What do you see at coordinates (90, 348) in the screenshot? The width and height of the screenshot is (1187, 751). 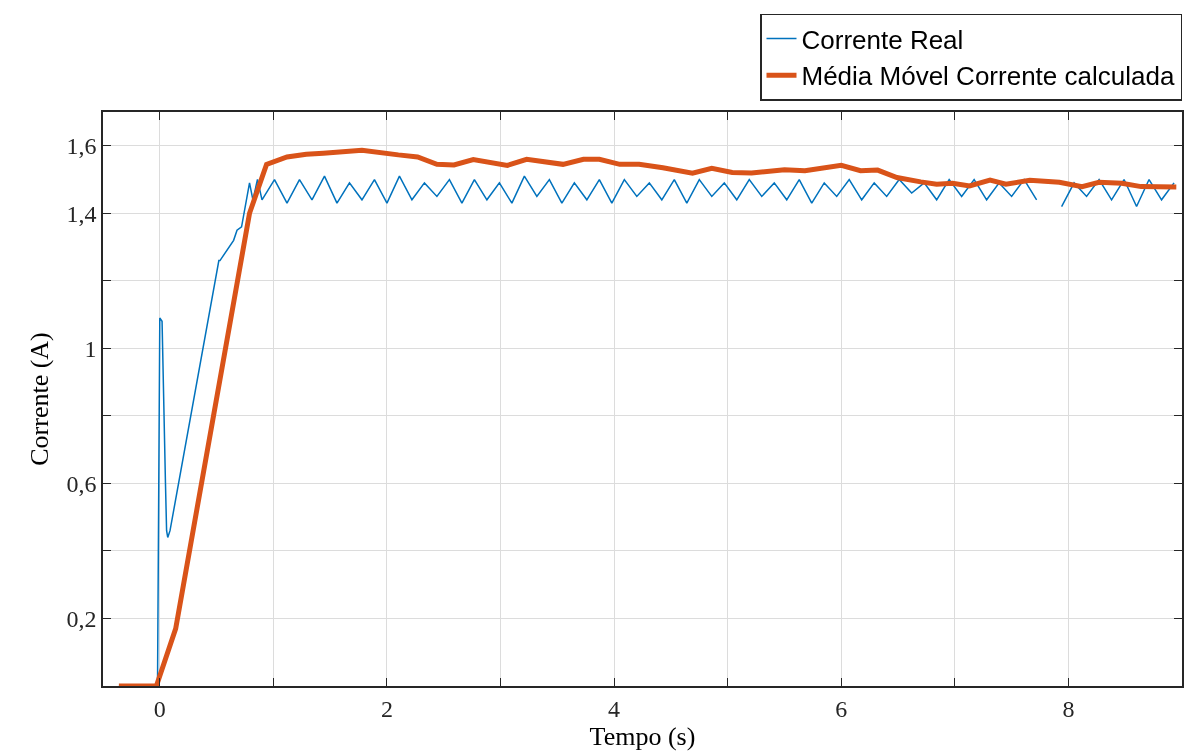 I see `y-tick-label: 1` at bounding box center [90, 348].